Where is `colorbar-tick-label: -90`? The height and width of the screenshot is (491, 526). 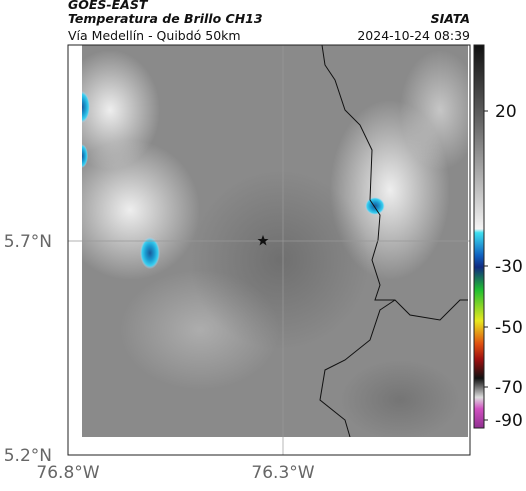 colorbar-tick-label: -90 is located at coordinates (509, 421).